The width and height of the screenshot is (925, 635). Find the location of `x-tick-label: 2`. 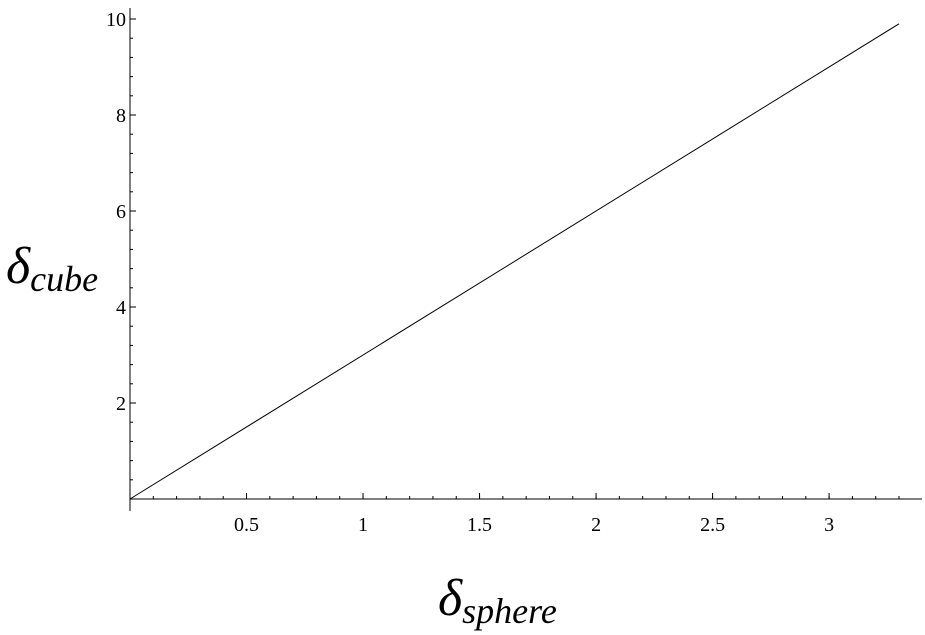

x-tick-label: 2 is located at coordinates (596, 525).